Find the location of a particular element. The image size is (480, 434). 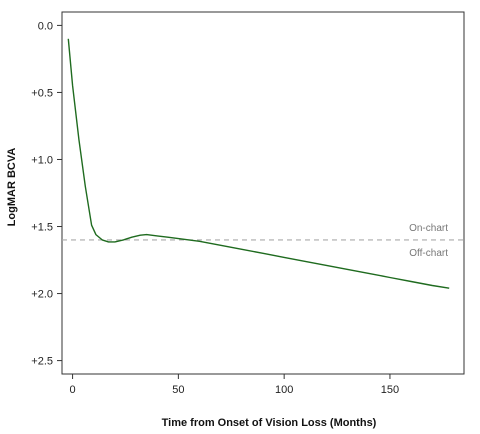

y-tick-label: 0.0 is located at coordinates (45, 26).